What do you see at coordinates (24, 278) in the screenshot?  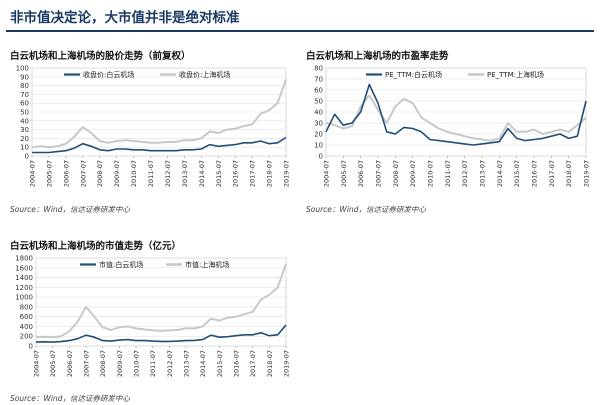 I see `y-tick-label: 1400` at bounding box center [24, 278].